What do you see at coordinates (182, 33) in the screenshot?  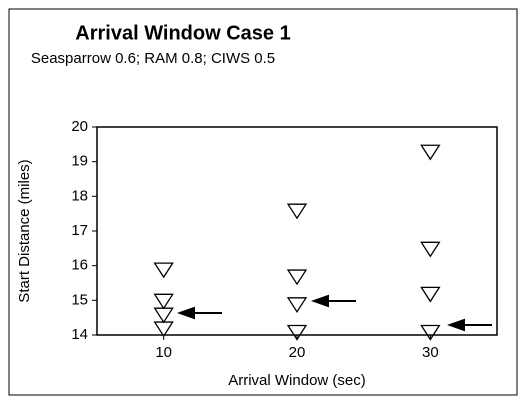 I see `chart-title: Arrival Window Case 1` at bounding box center [182, 33].